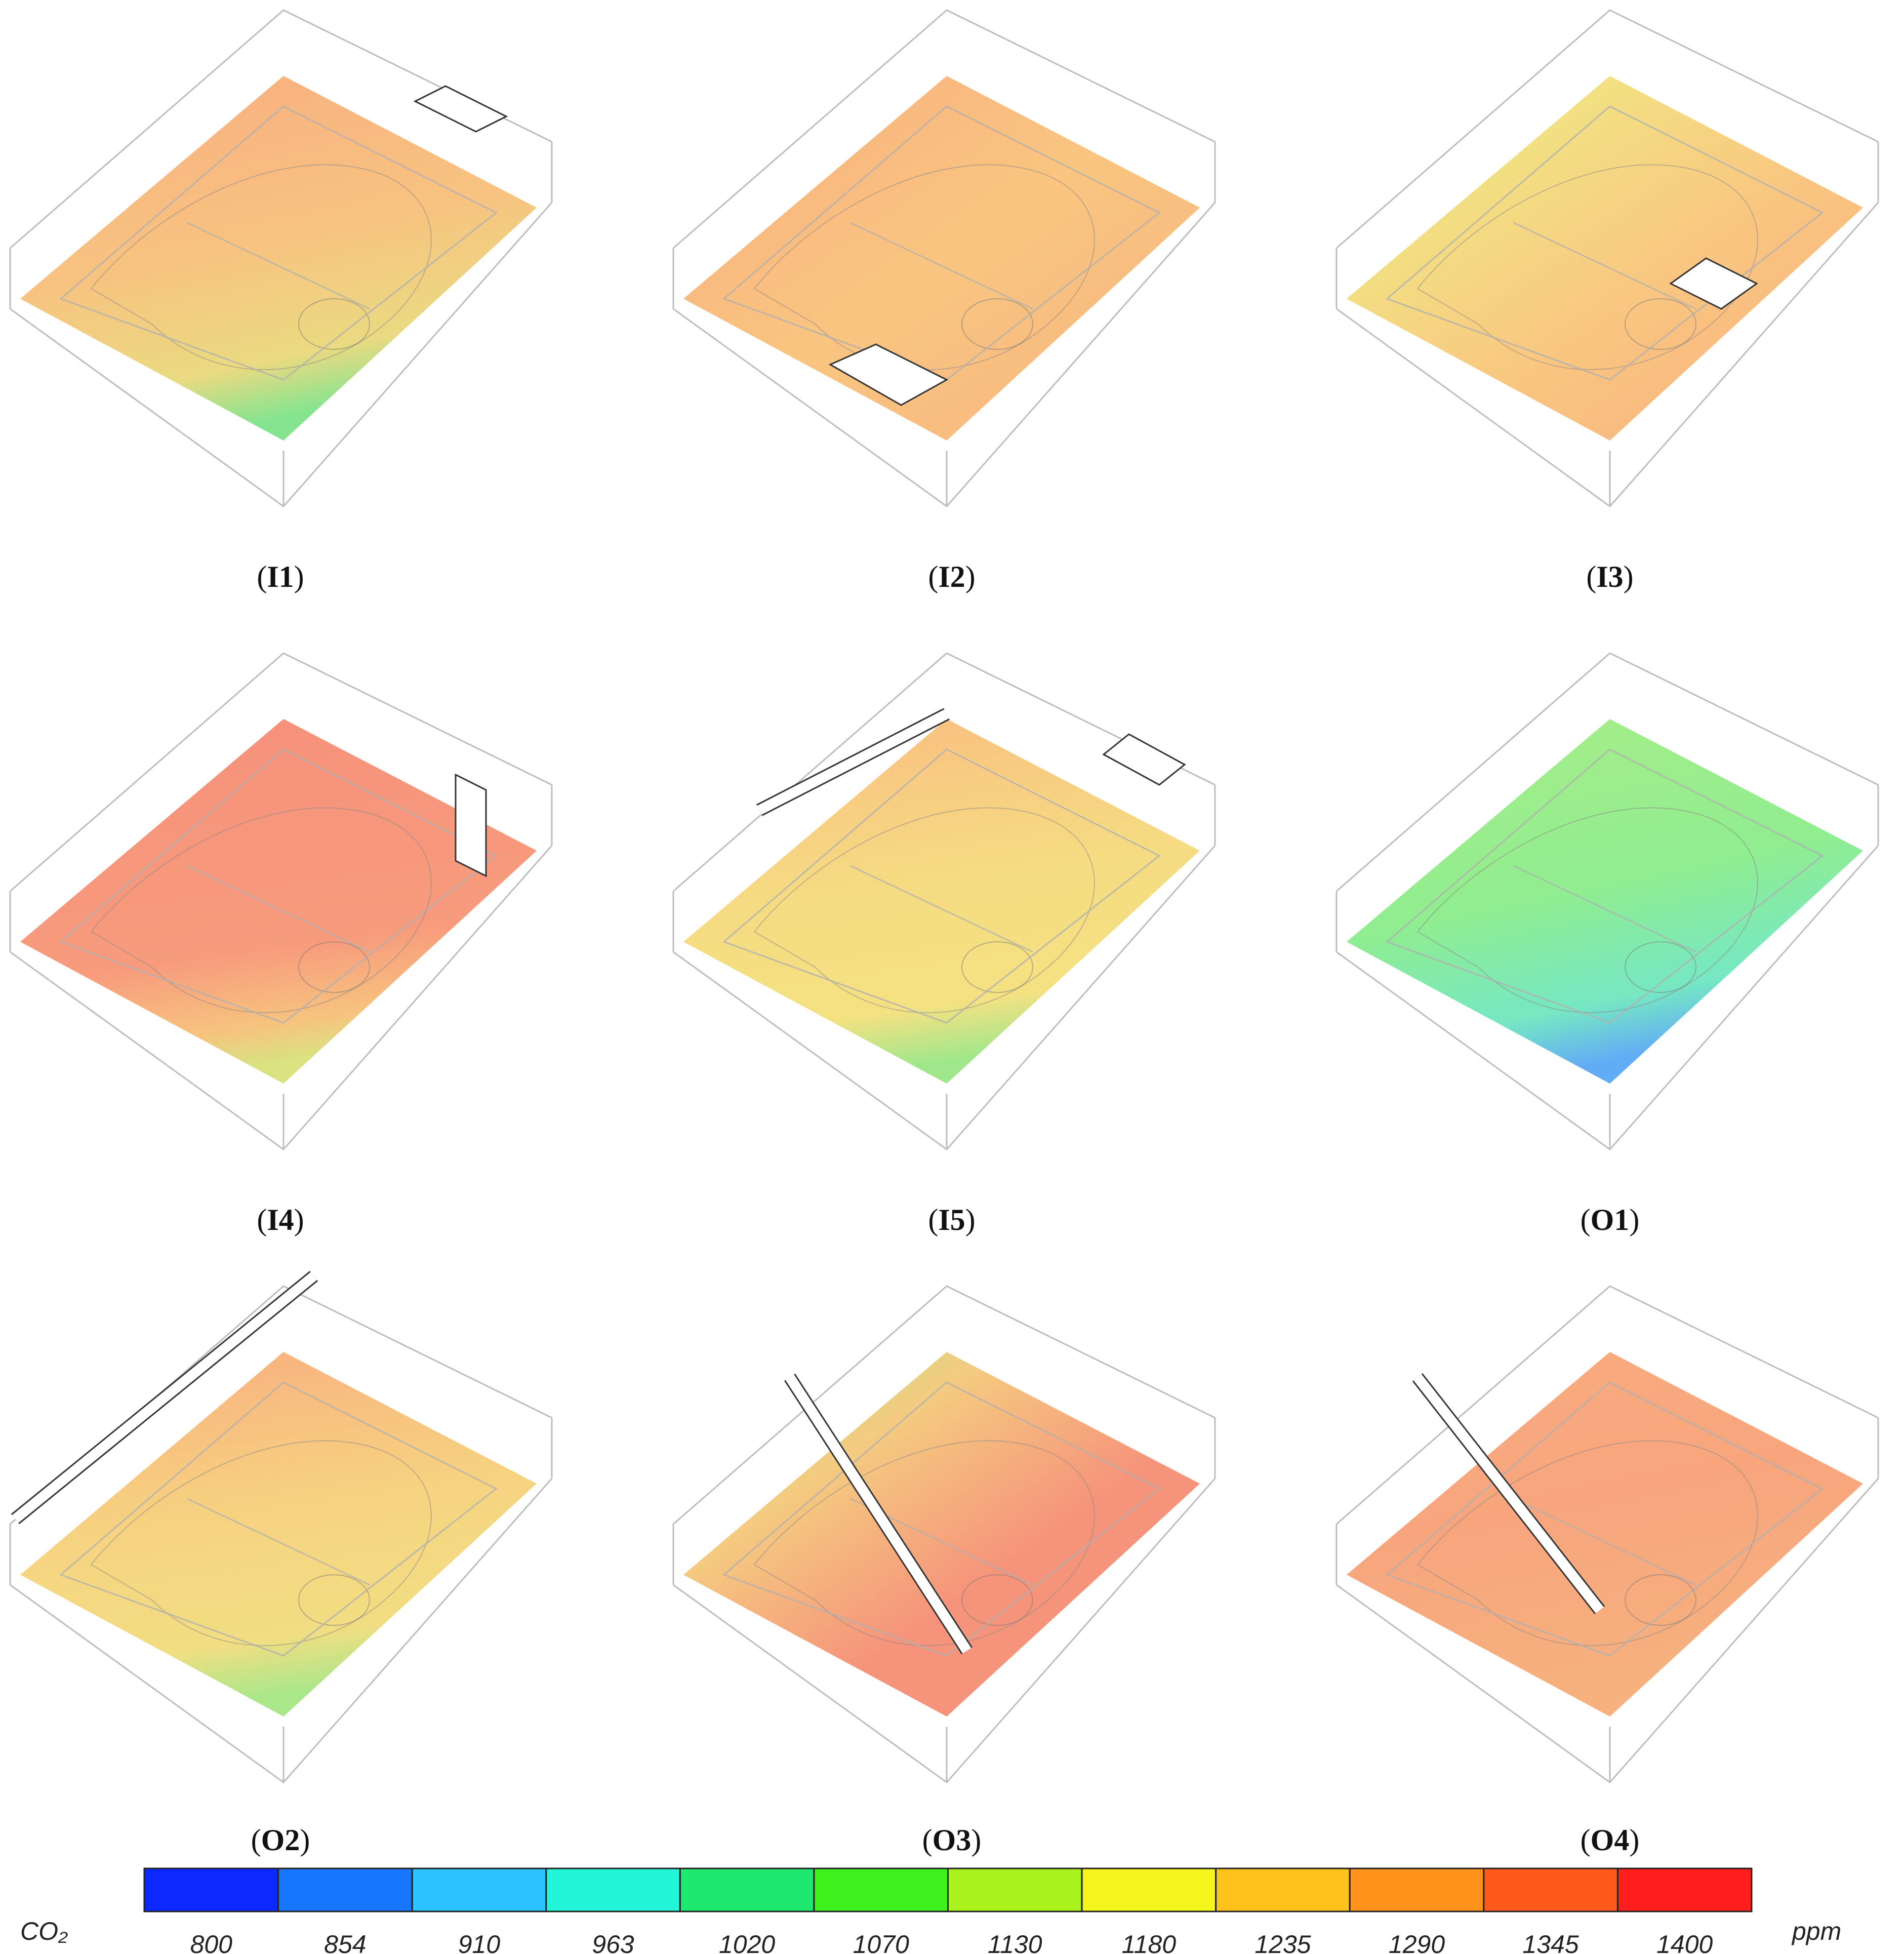 The height and width of the screenshot is (1954, 1904). I want to click on colorbar-tick-label: 854, so click(345, 1942).